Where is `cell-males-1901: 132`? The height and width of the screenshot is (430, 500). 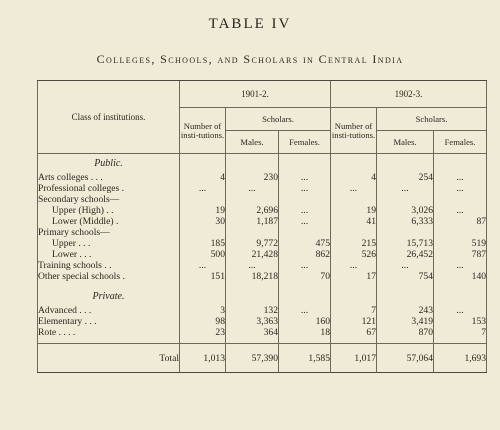
cell-males-1901: 132 is located at coordinates (252, 310).